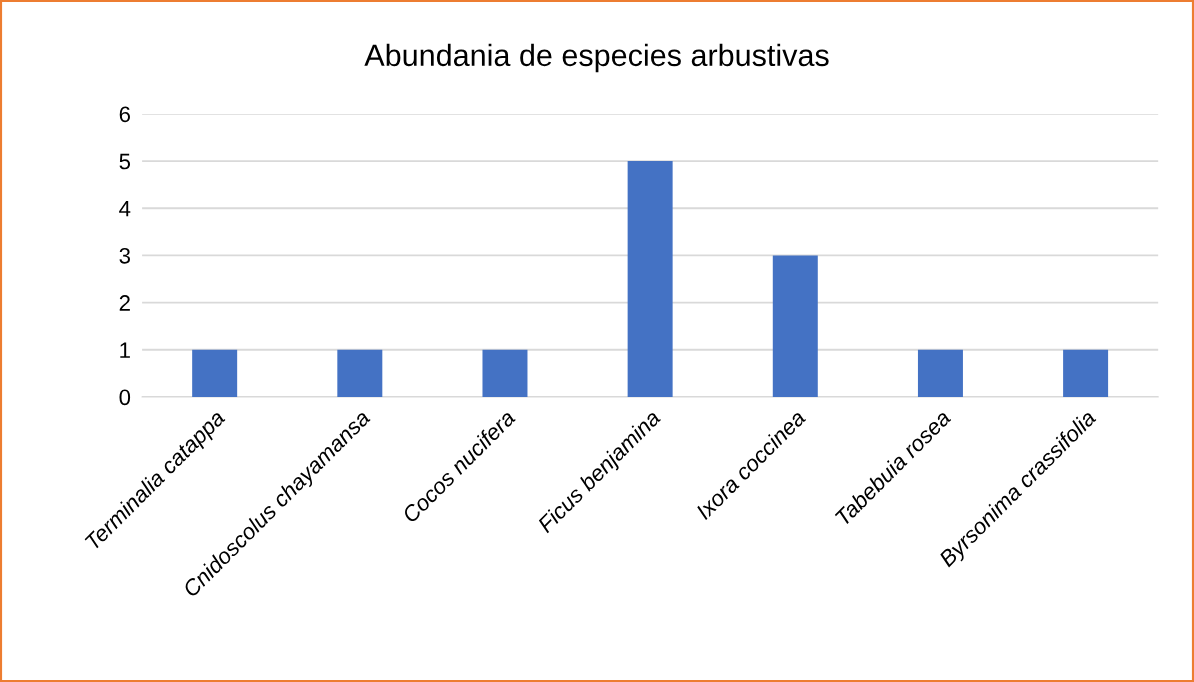  What do you see at coordinates (125, 209) in the screenshot?
I see `y-tick-label: 4` at bounding box center [125, 209].